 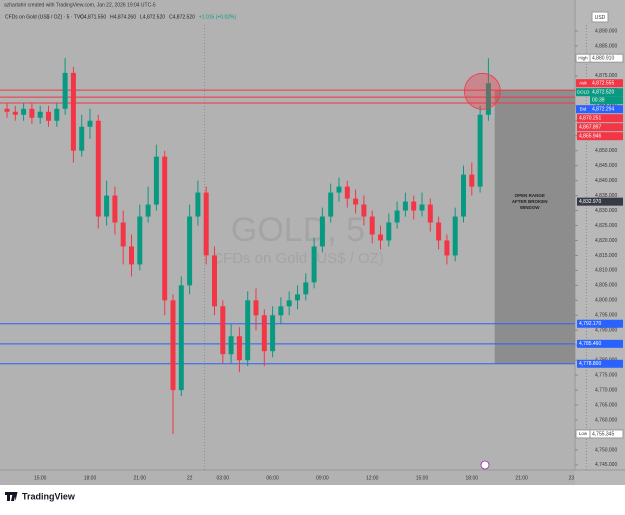 I want to click on y-tick-label: 4,890.000, so click(x=606, y=31).